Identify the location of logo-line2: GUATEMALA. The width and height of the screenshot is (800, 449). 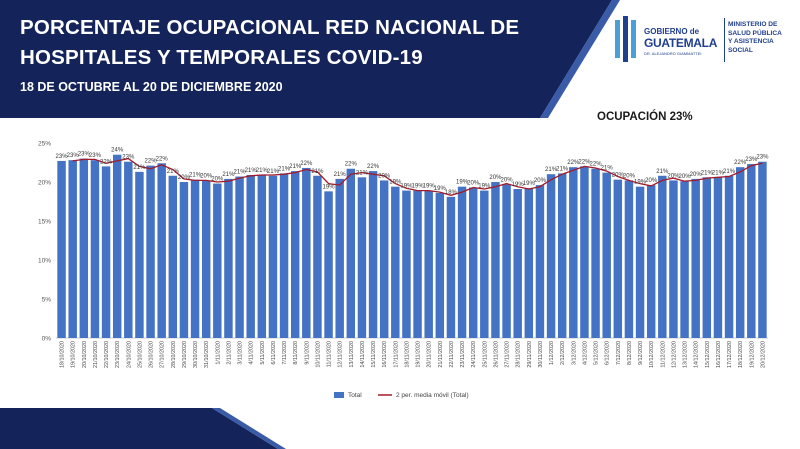
(681, 43).